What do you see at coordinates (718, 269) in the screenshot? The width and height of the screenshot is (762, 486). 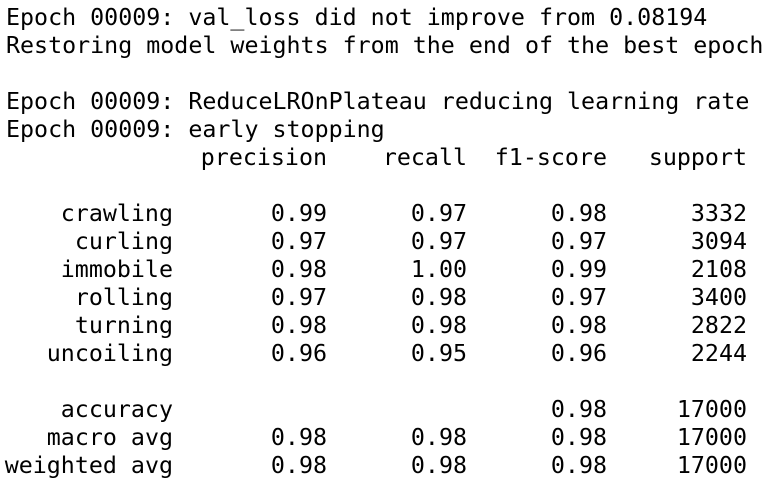 I see `cell-support: 2108` at bounding box center [718, 269].